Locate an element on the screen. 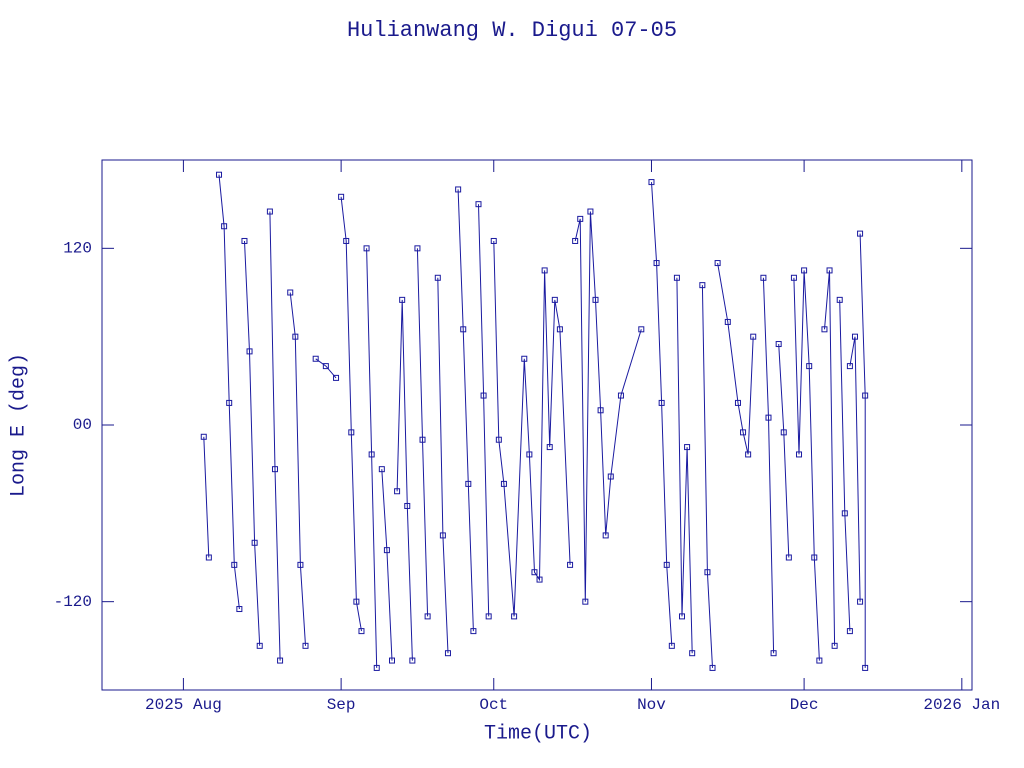  x-tick-label: Nov is located at coordinates (651, 705).